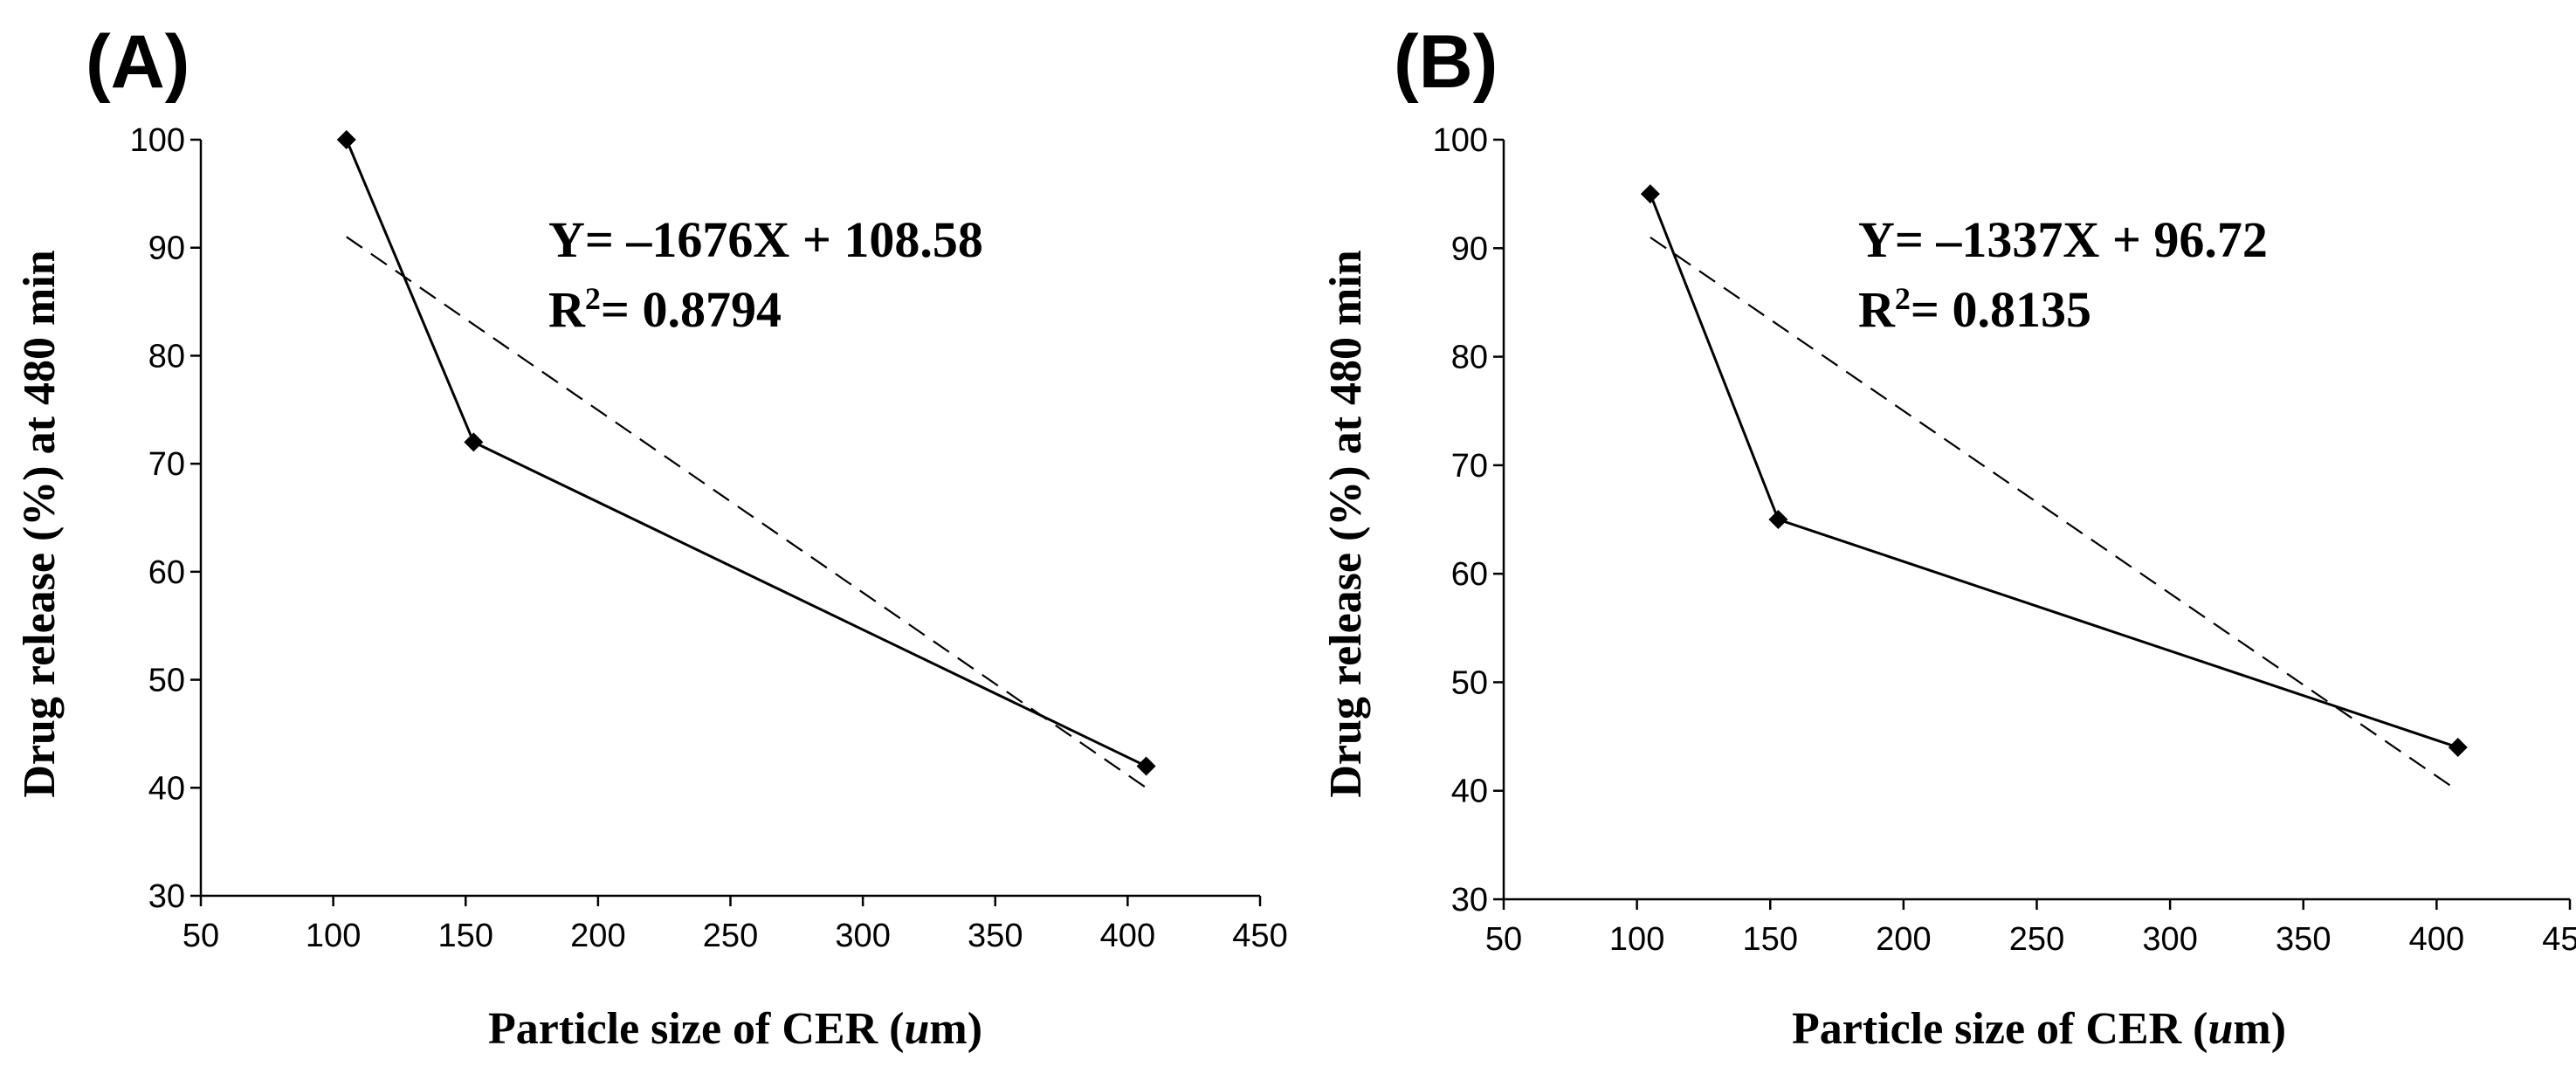 This screenshot has width=2576, height=1080. What do you see at coordinates (665, 309) in the screenshot?
I see `r-squared: R2= 0.8794` at bounding box center [665, 309].